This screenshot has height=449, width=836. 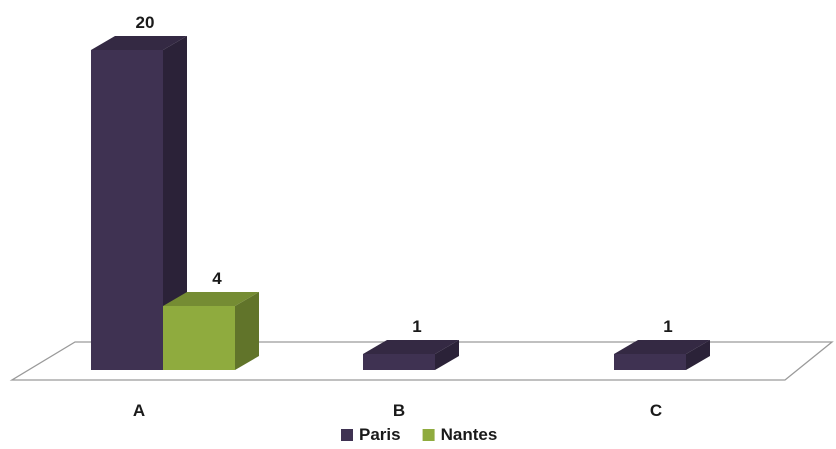 What do you see at coordinates (411, 347) in the screenshot?
I see `bar-paris-b-top` at bounding box center [411, 347].